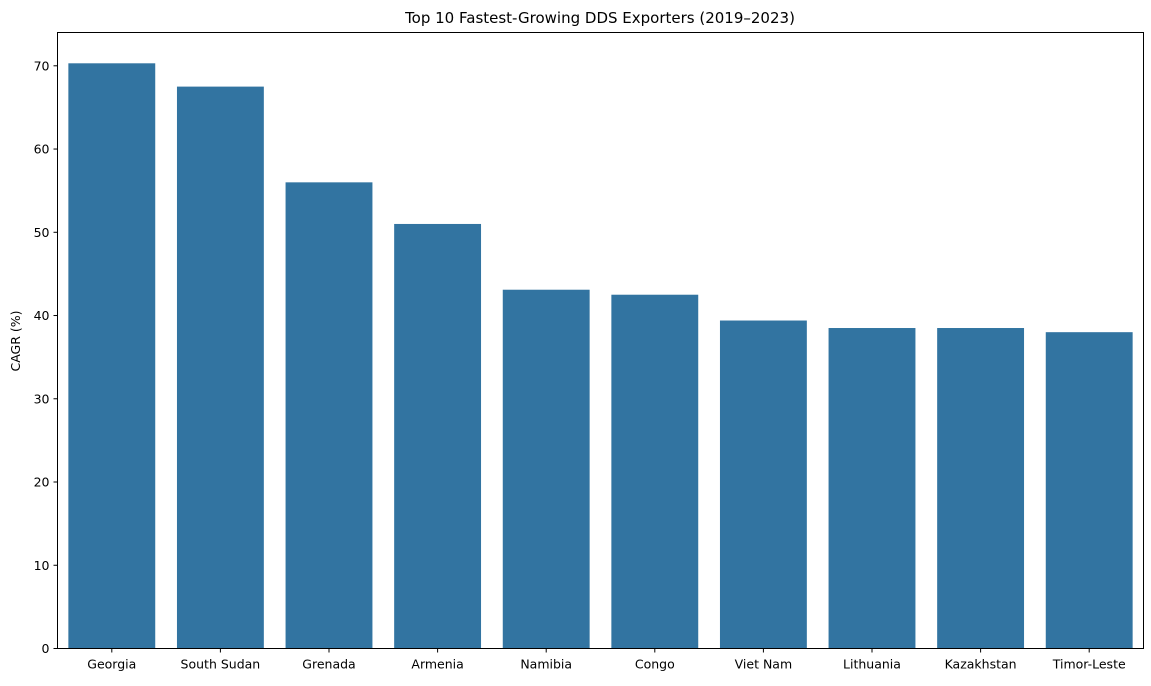 This screenshot has width=1151, height=686. Describe the element at coordinates (42, 149) in the screenshot. I see `y-tick-label: 60` at that location.